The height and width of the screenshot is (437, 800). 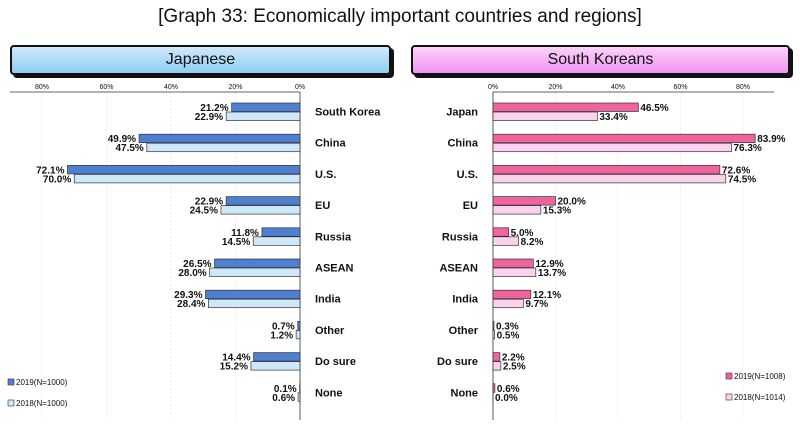 I want to click on tick-label: 80%, so click(x=42, y=87).